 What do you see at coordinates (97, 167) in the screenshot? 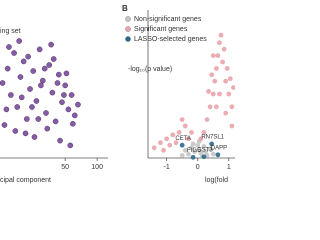
I see `x-tick-label: 100` at bounding box center [97, 167].